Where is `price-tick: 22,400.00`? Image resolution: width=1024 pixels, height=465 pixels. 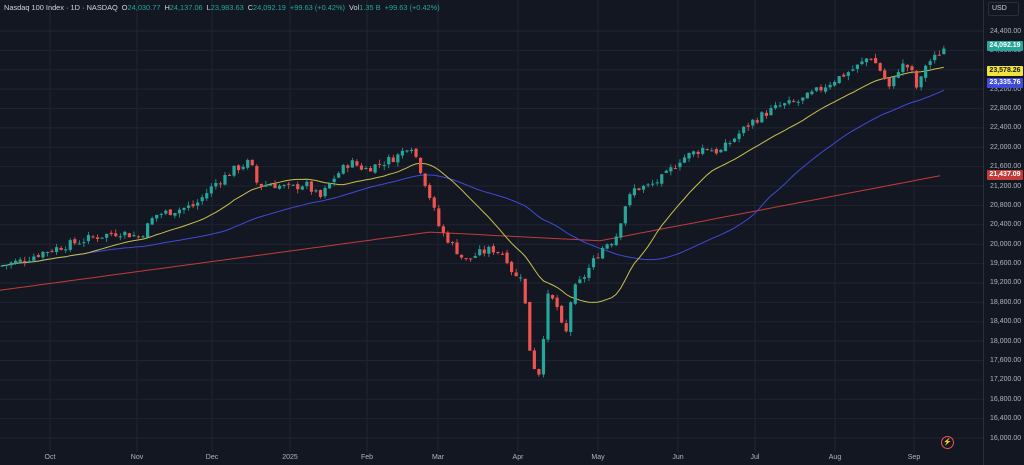
price-tick: 22,400.00 is located at coordinates (1006, 128).